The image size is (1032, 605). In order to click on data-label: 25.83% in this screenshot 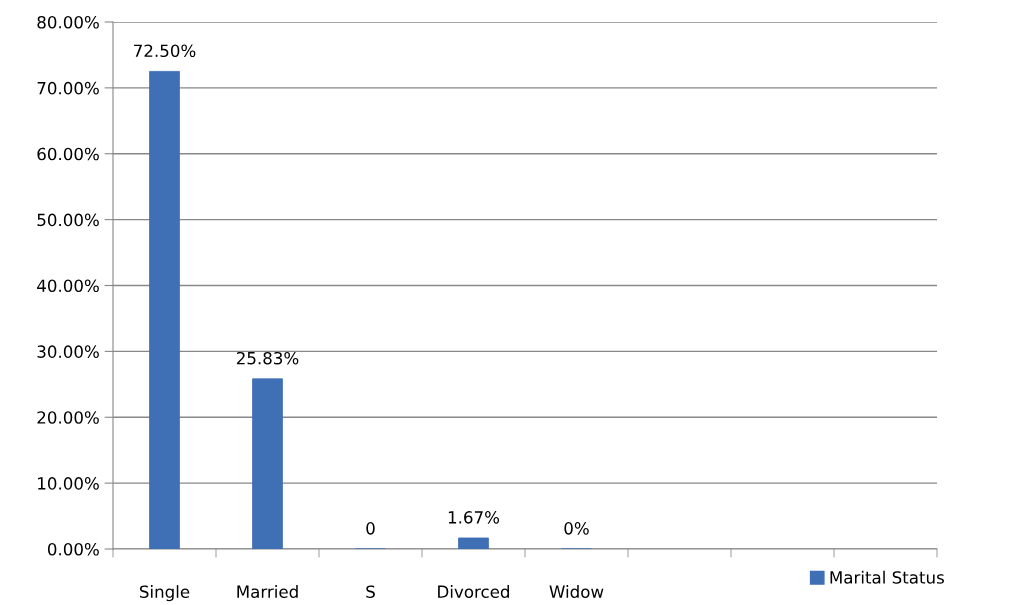, I will do `click(267, 358)`.